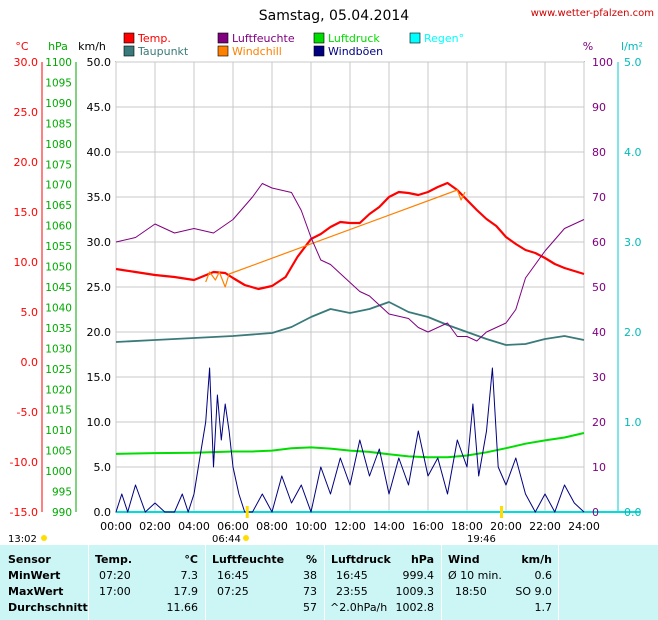  Describe the element at coordinates (58, 63) in the screenshot. I see `pressure-tick-label: 1100` at that location.